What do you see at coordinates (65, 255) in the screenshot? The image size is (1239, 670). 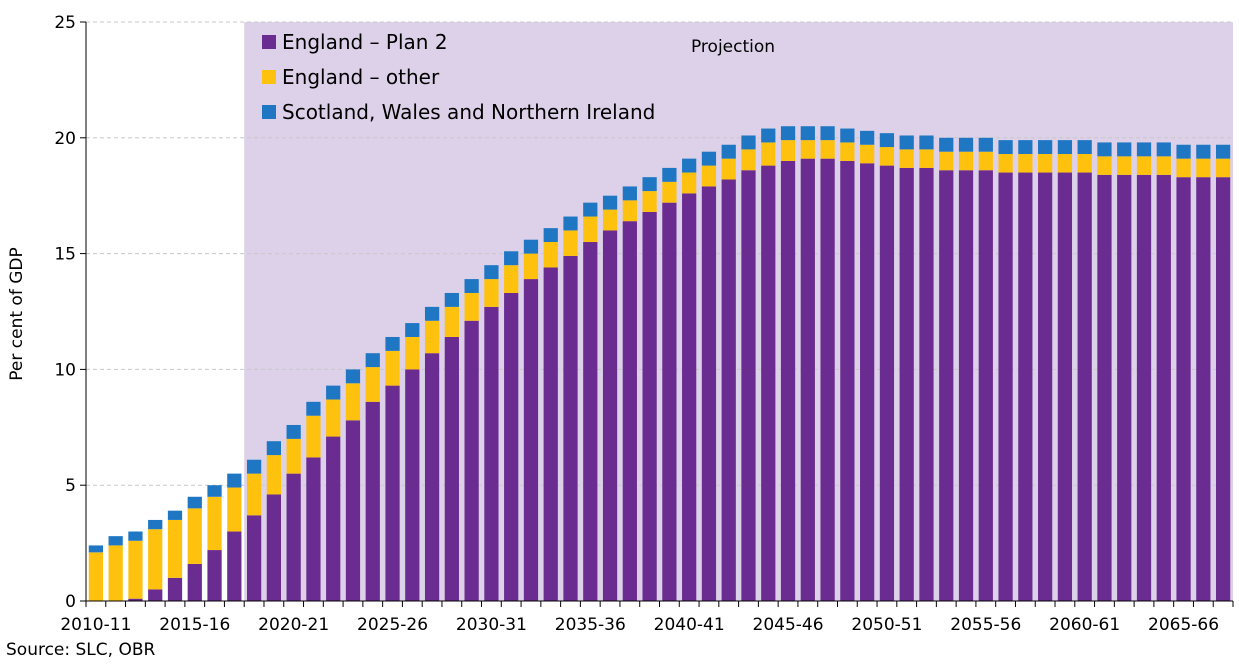 I see `y-tick-label: 15` at bounding box center [65, 255].